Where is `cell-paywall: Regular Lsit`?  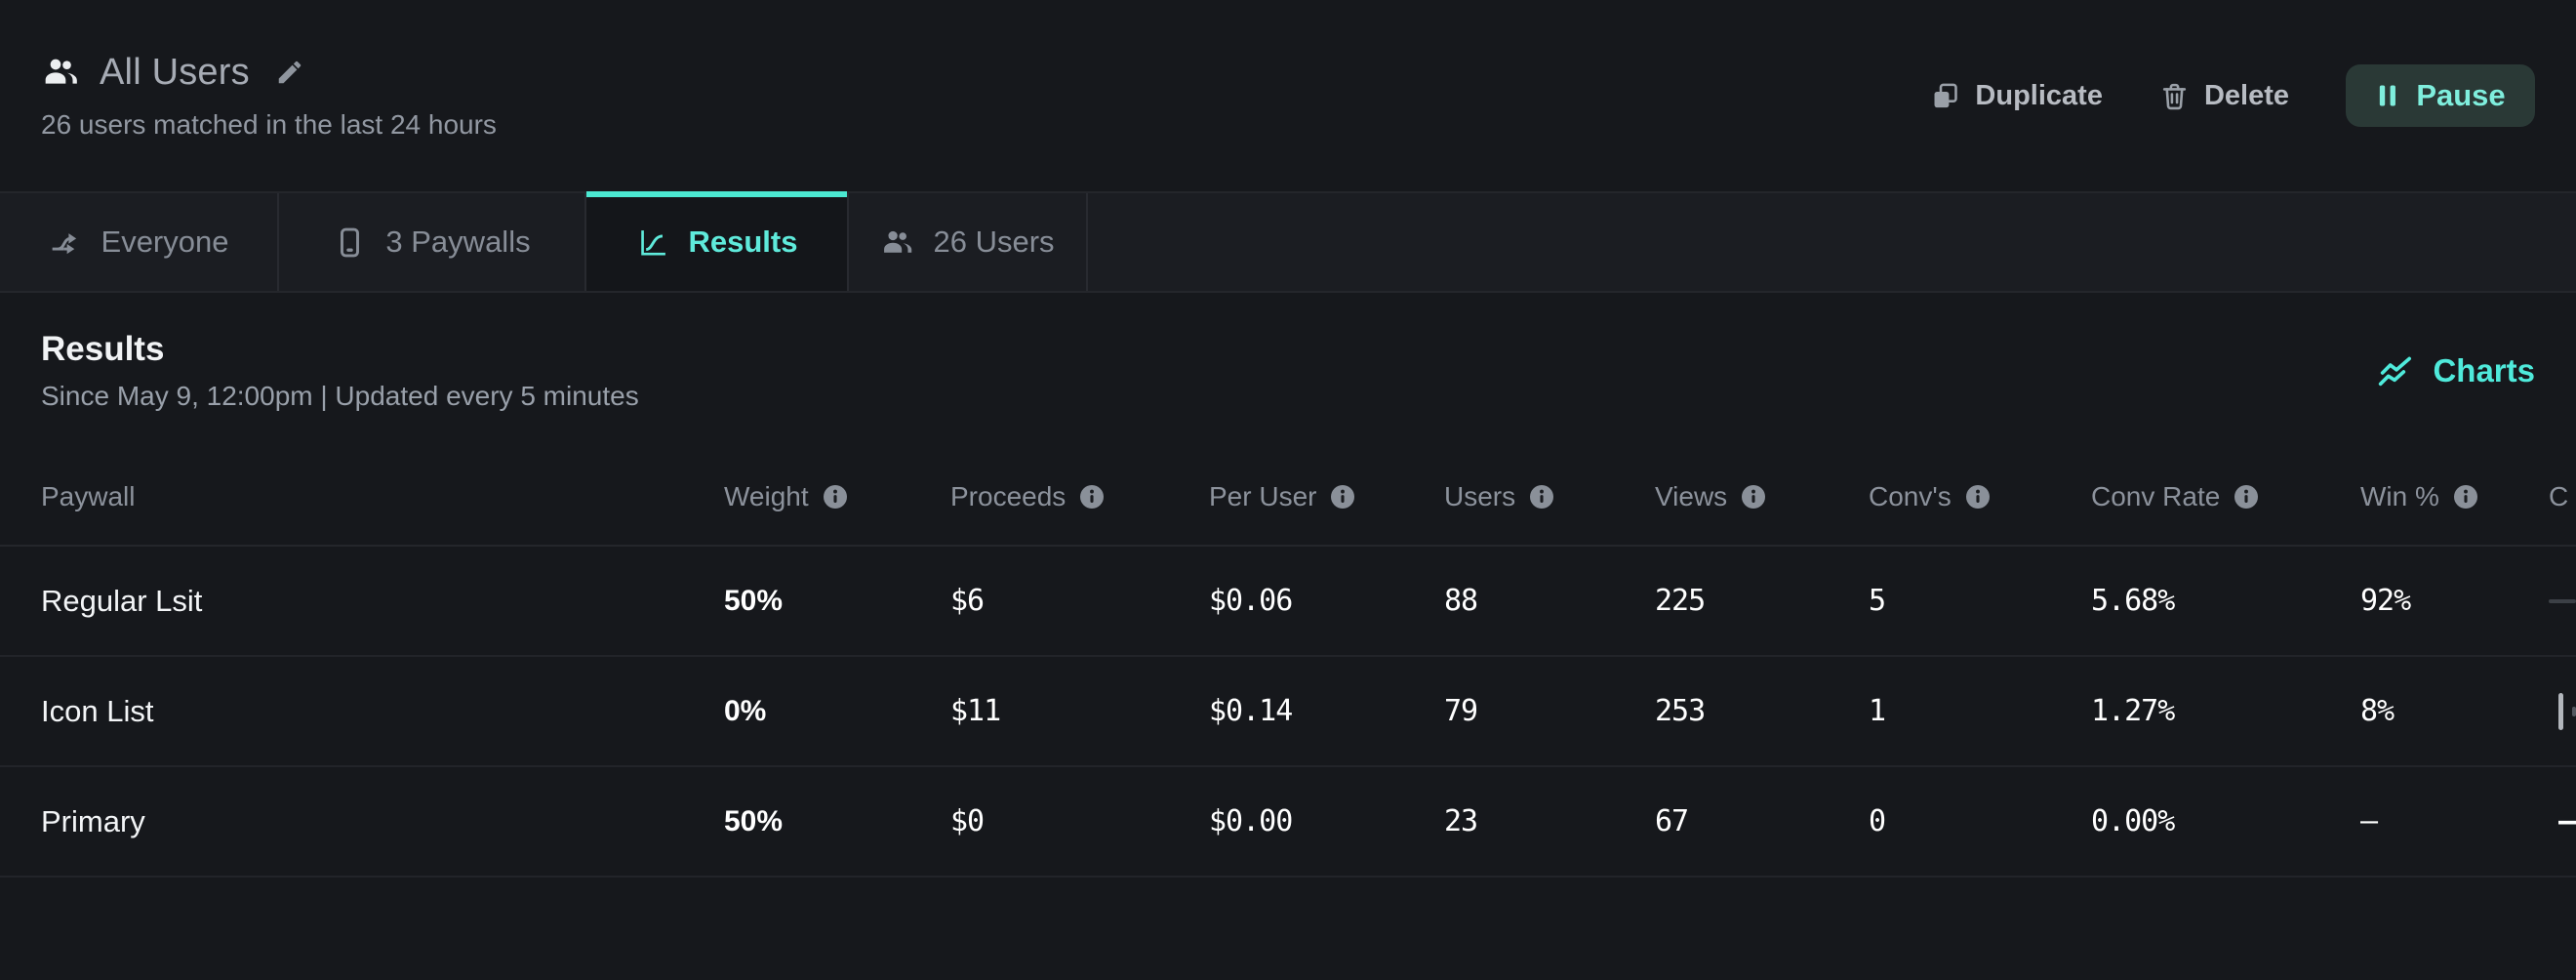 cell-paywall: Regular Lsit is located at coordinates (122, 600).